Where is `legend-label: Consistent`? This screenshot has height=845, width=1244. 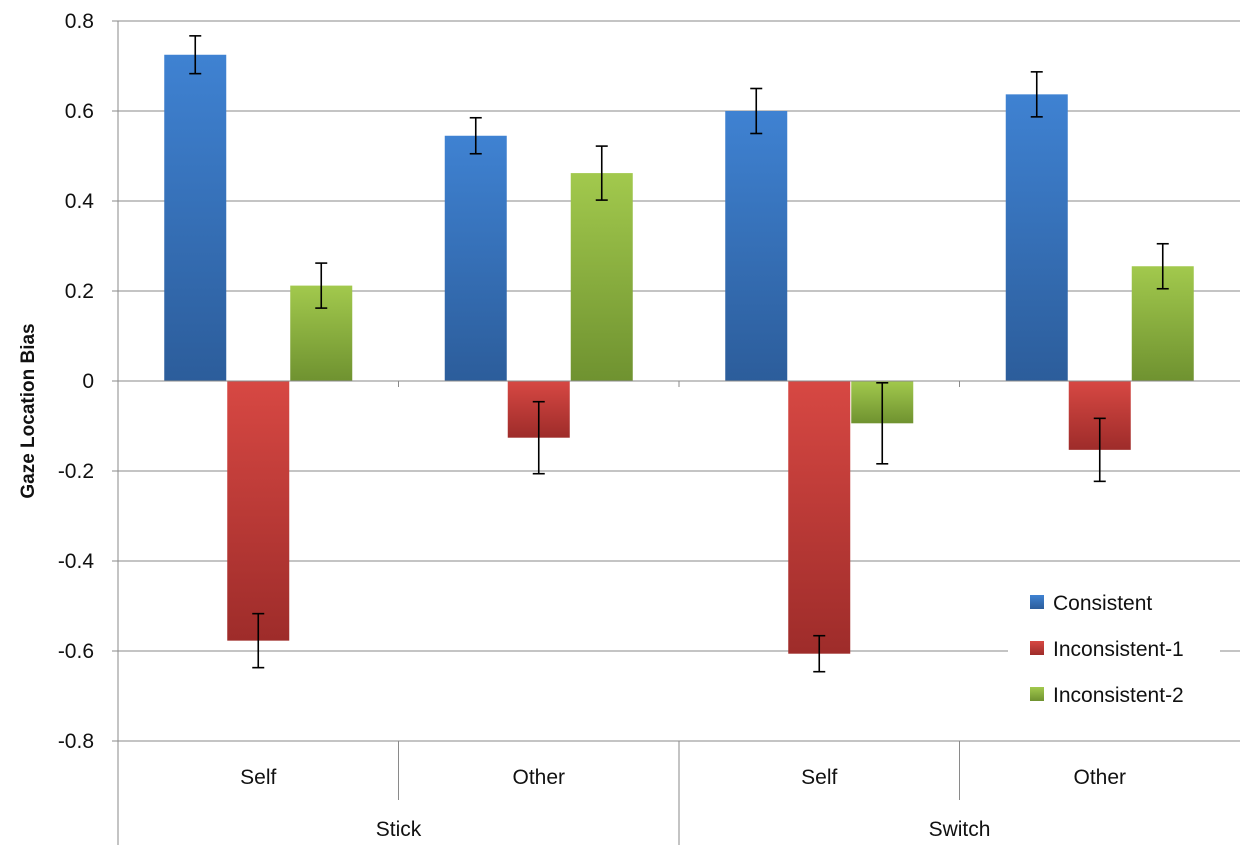 legend-label: Consistent is located at coordinates (1102, 603).